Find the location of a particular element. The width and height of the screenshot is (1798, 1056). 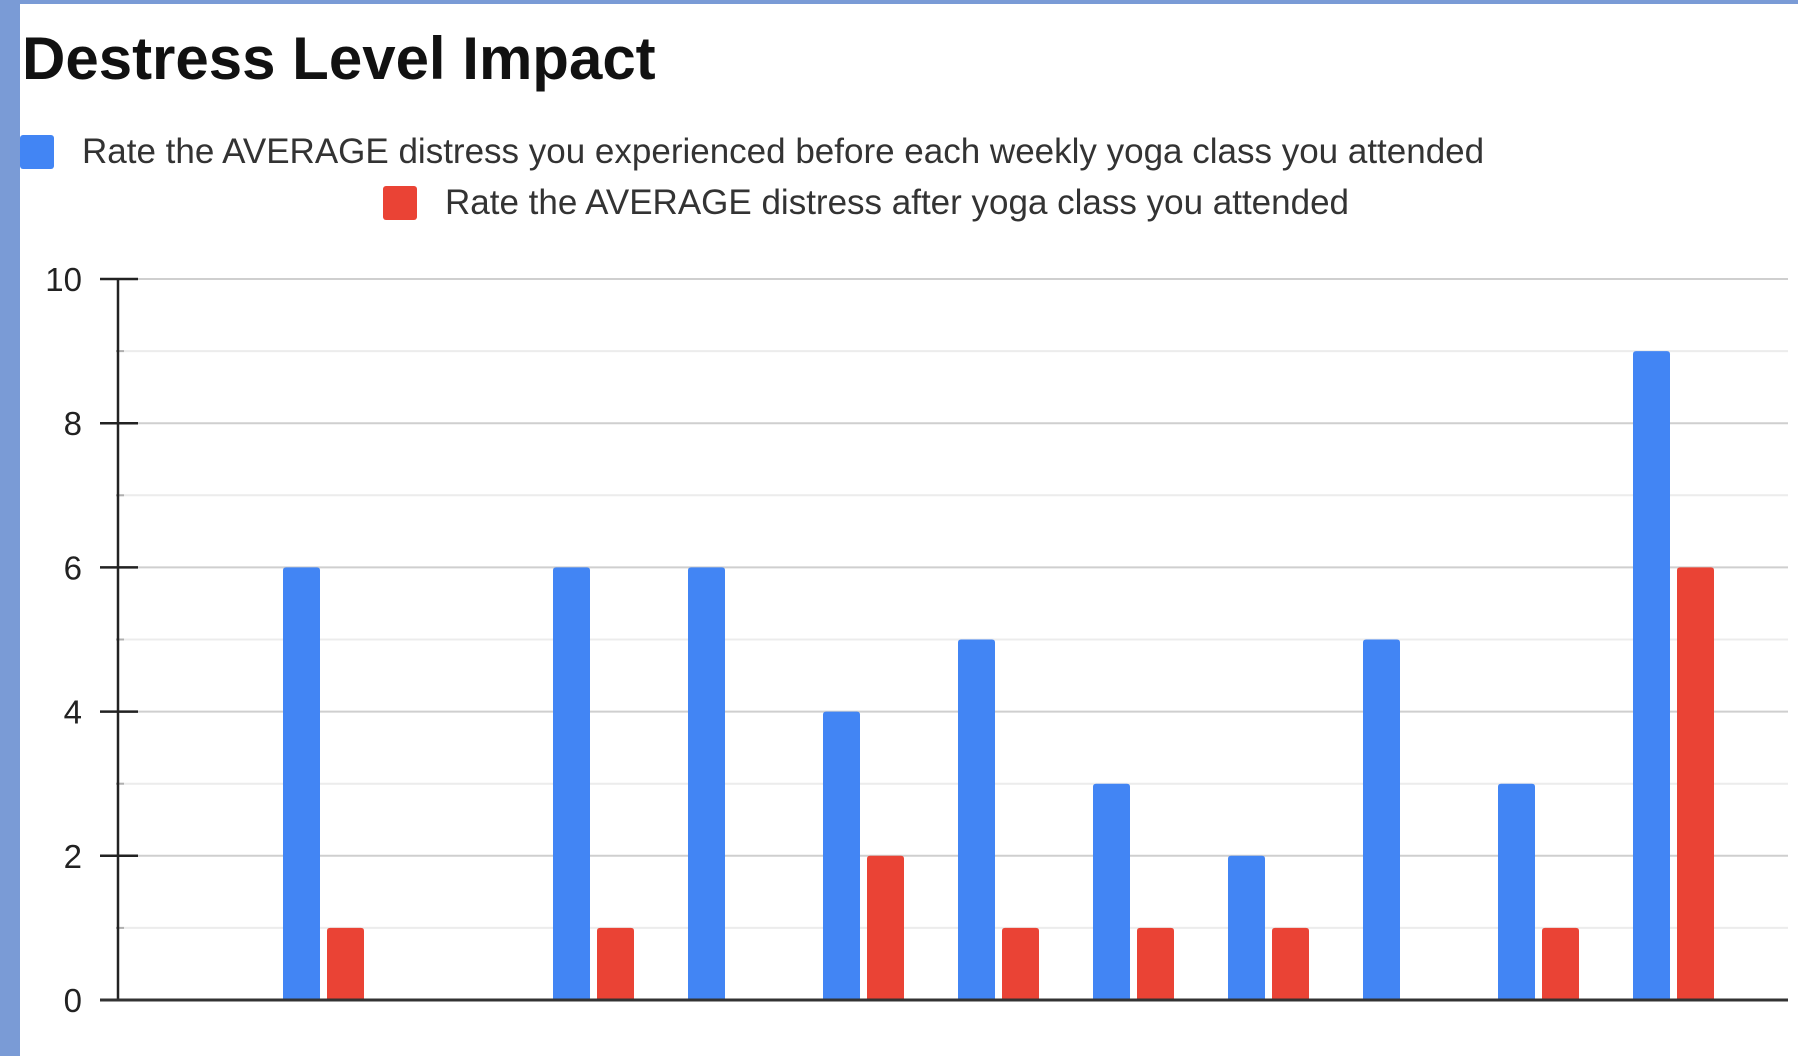

legend-swatch-after is located at coordinates (400, 203).